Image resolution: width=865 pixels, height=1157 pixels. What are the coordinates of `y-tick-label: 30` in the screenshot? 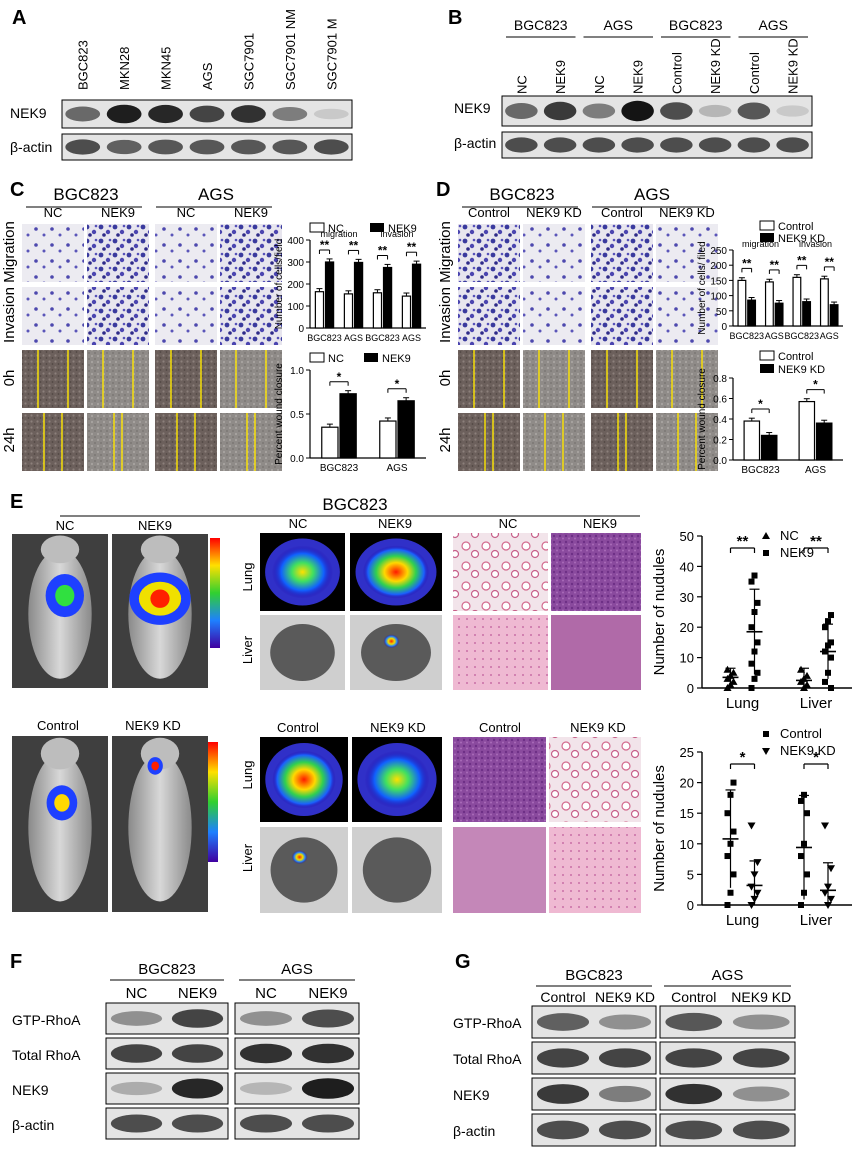 It's located at (687, 597).